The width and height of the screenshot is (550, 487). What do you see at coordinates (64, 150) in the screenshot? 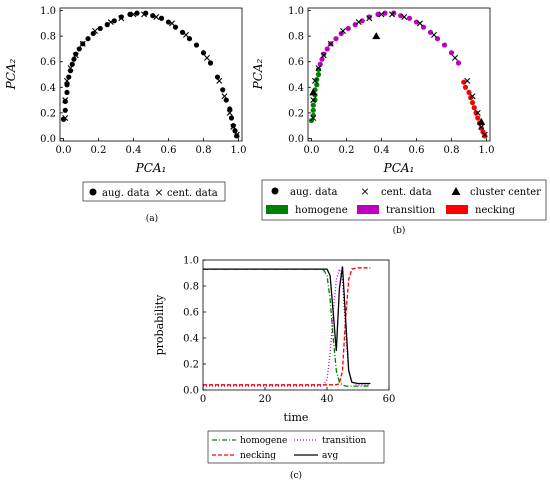
I see `x-tick-label: 0.0` at bounding box center [64, 150].